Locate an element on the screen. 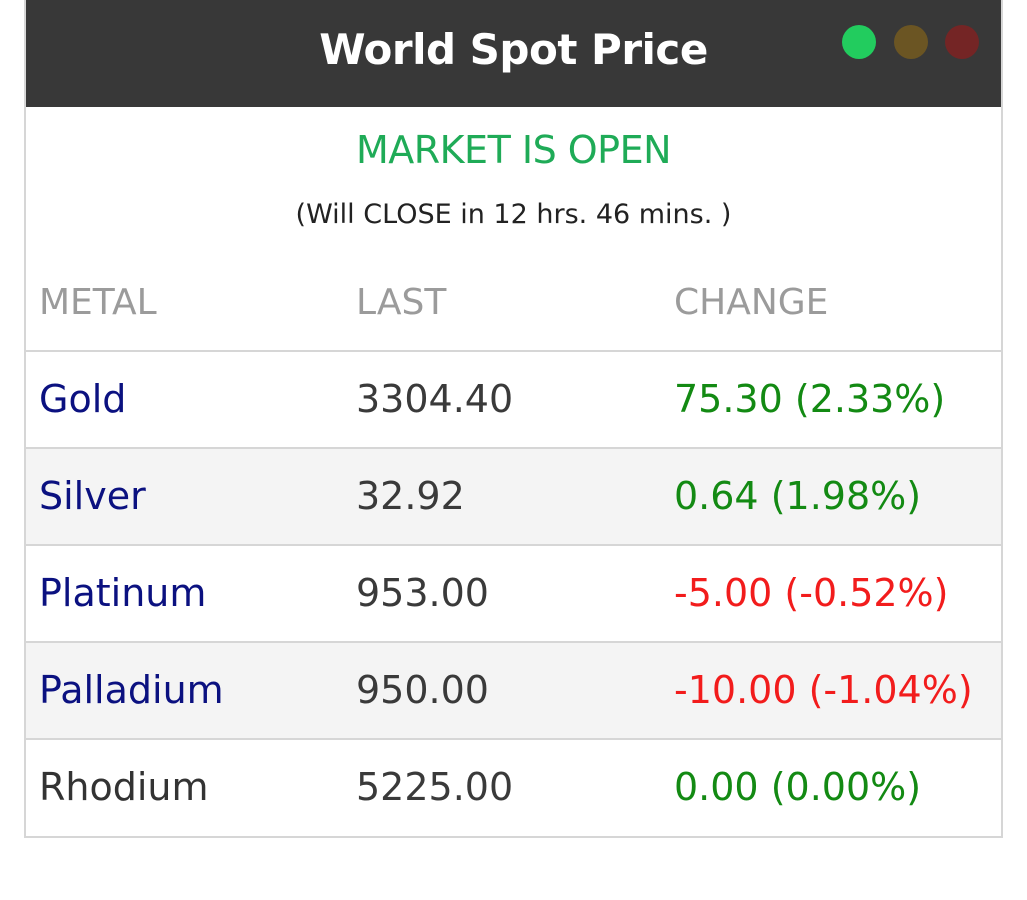 The width and height of the screenshot is (1027, 900). metal-label-rhodium: Rhodium is located at coordinates (124, 787).